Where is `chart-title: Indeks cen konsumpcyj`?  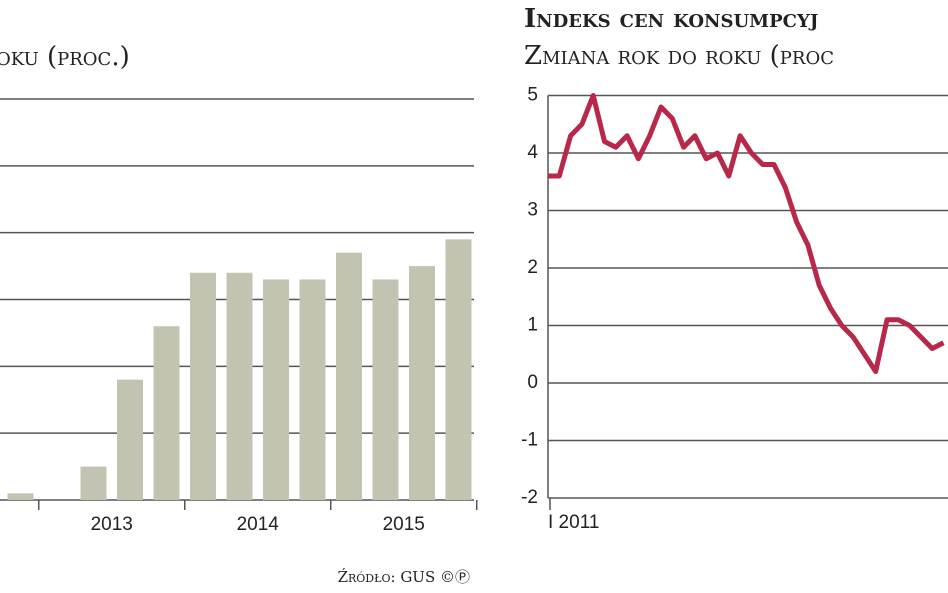 chart-title: Indeks cen konsumpcyj is located at coordinates (671, 19).